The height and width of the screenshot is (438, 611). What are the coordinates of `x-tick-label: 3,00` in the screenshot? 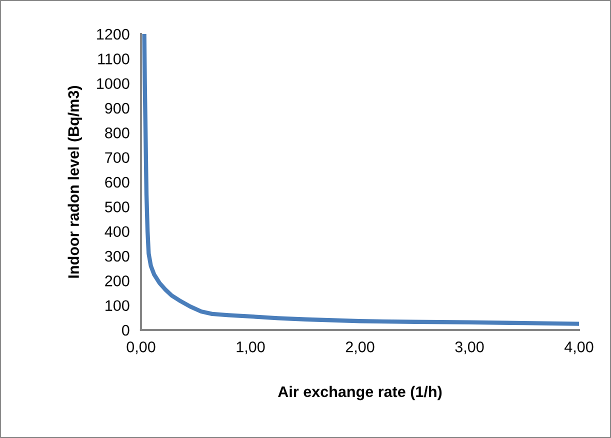 It's located at (469, 348).